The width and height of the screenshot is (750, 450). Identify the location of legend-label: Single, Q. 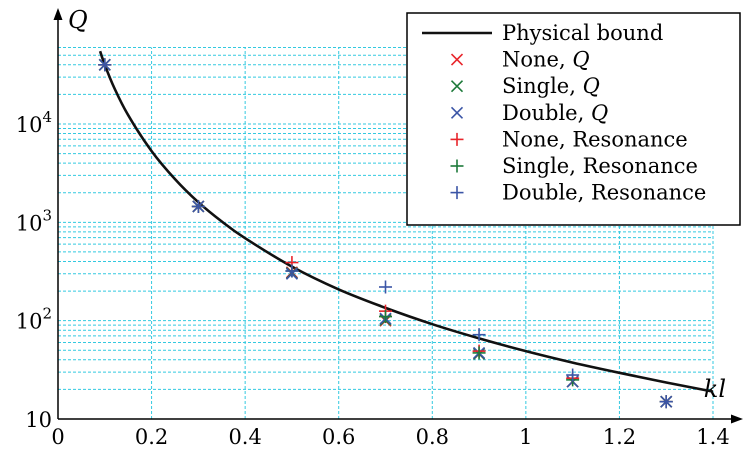
(551, 86).